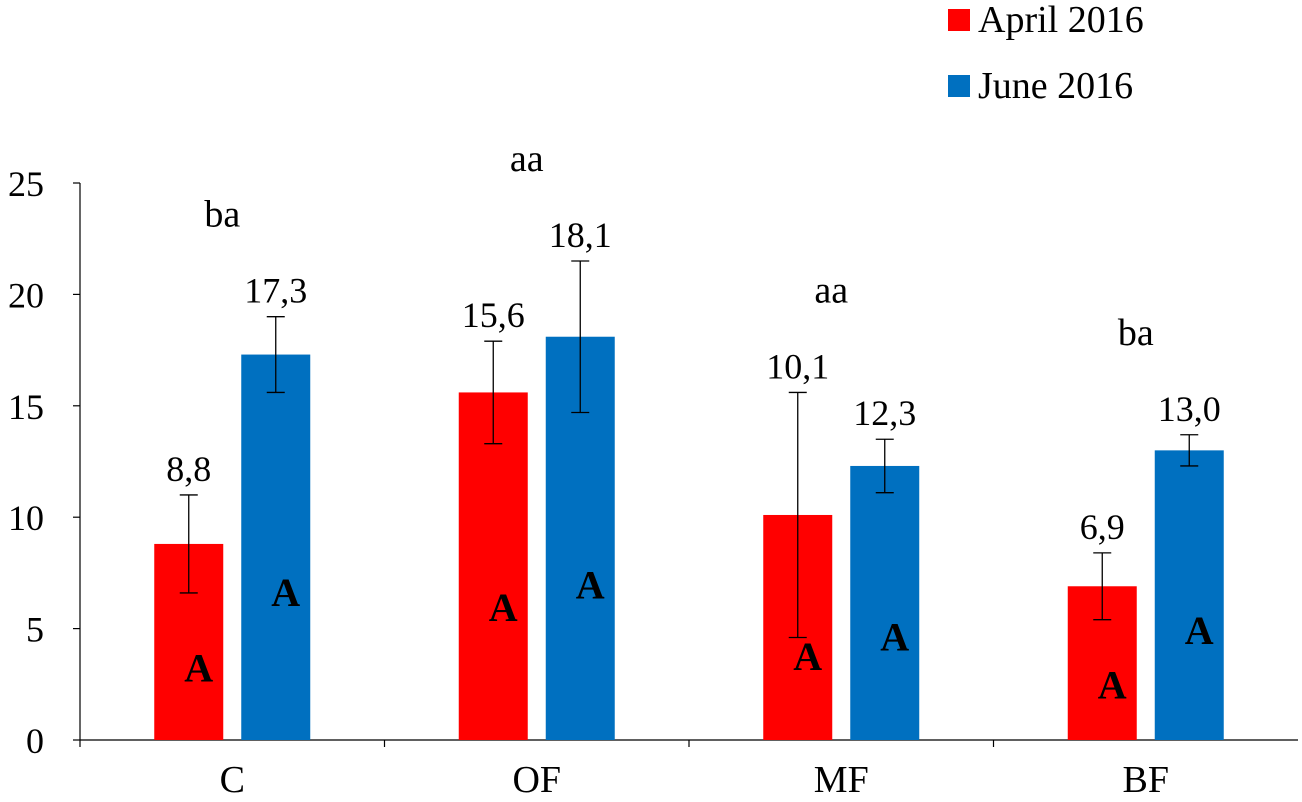 The width and height of the screenshot is (1302, 802). What do you see at coordinates (44, 462) in the screenshot?
I see `y-axis: 0 5 10 15 20 25` at bounding box center [44, 462].